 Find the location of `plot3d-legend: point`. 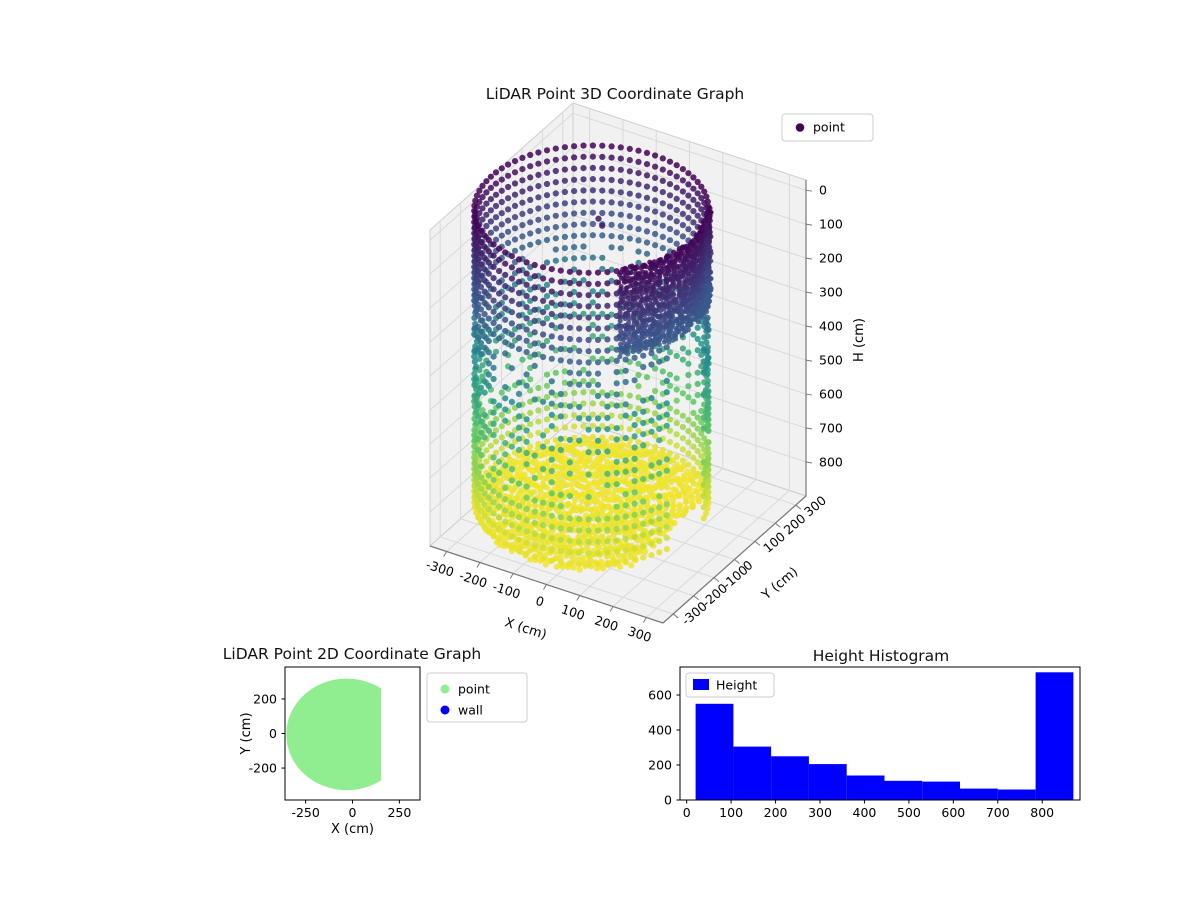

plot3d-legend: point is located at coordinates (827, 127).